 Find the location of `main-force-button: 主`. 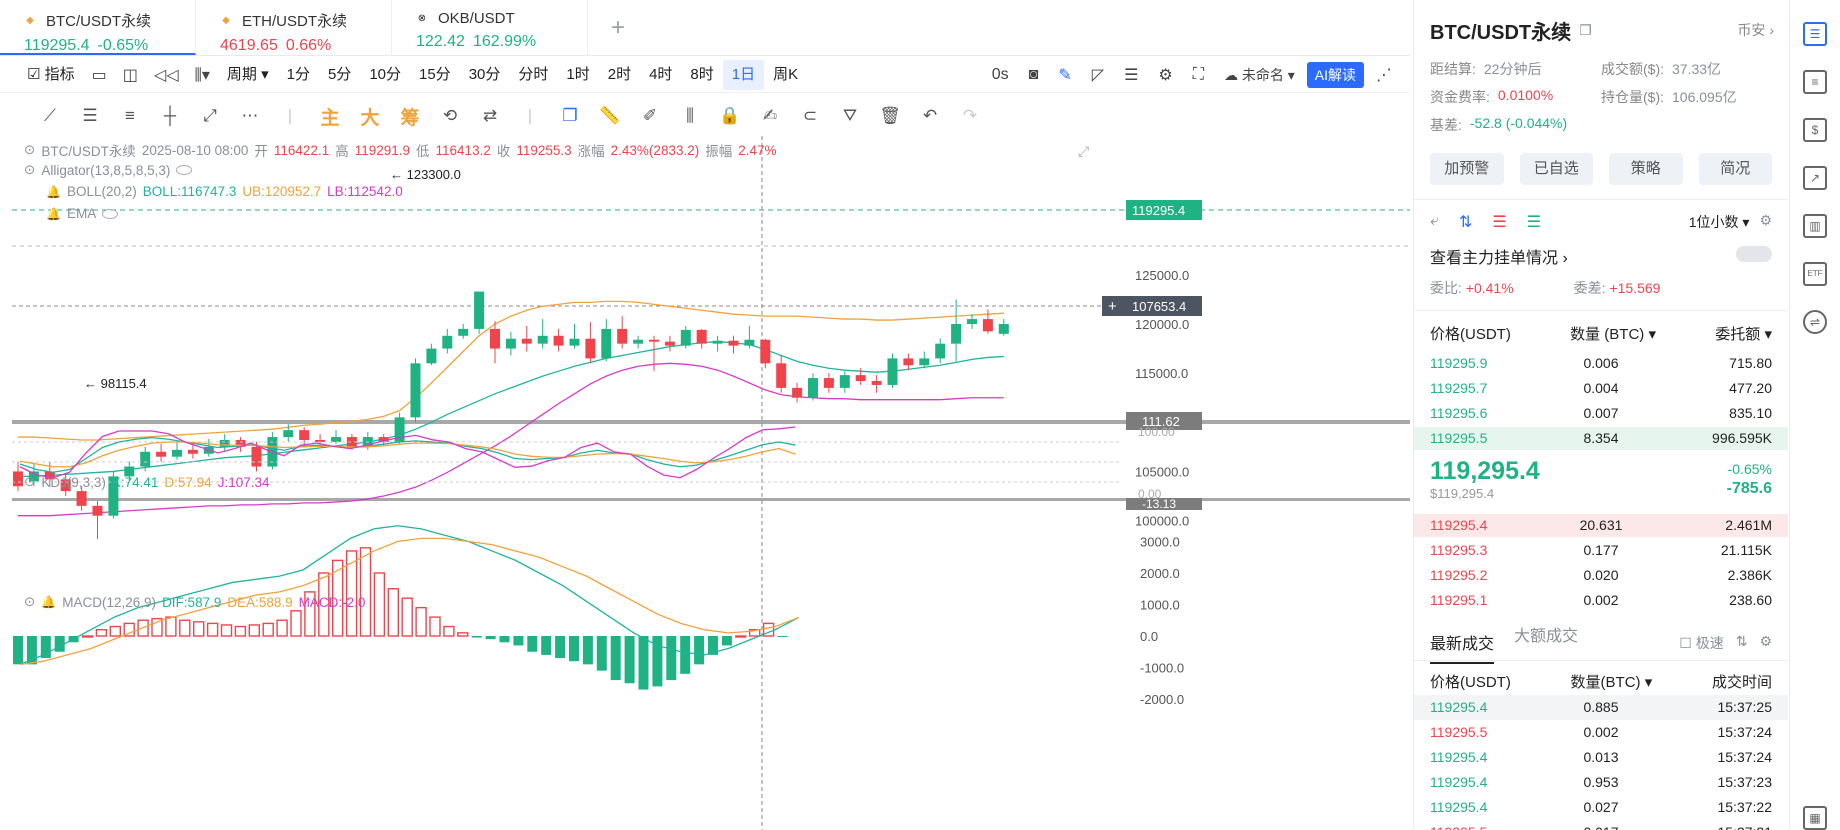

main-force-button: 主 is located at coordinates (330, 118).